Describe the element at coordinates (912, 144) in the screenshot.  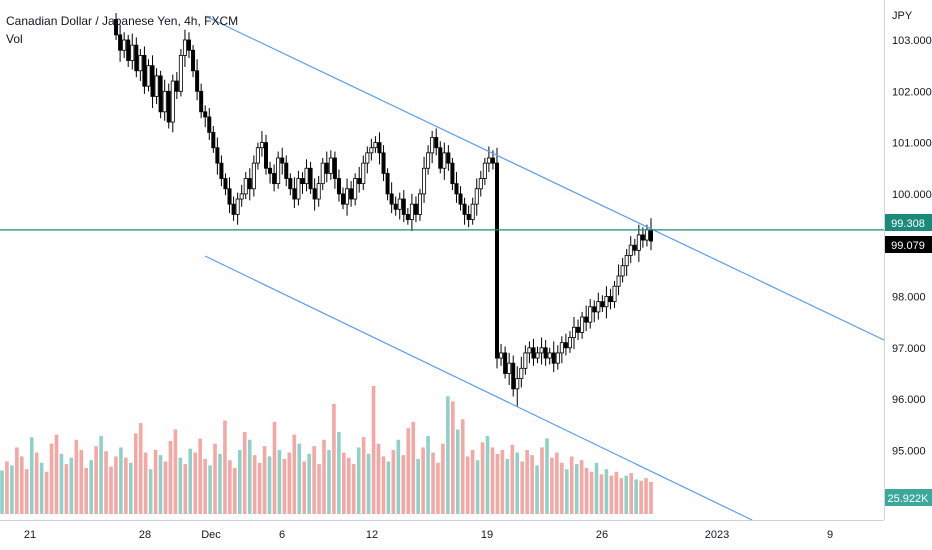
I see `price-tick-label: 101.000` at that location.